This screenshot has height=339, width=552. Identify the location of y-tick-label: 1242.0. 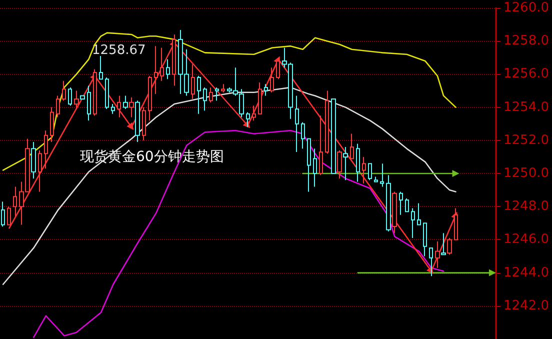
(527, 306).